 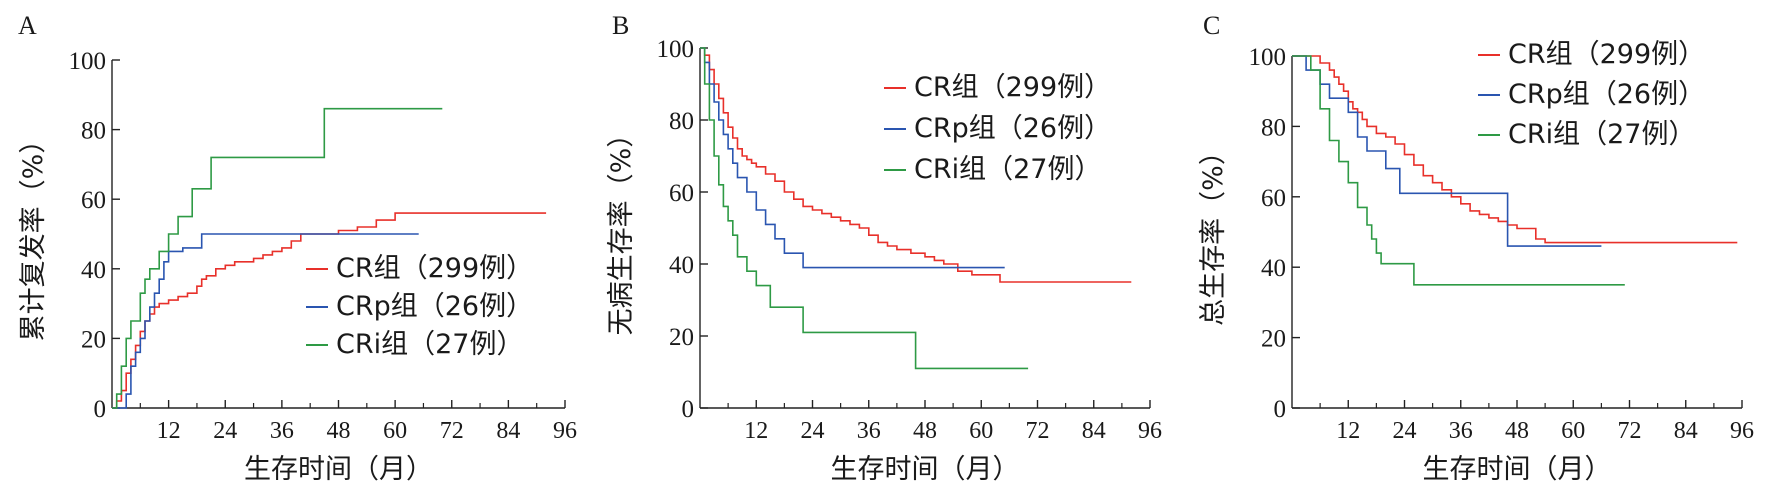 I want to click on panel-letter: C, so click(x=1211, y=25).